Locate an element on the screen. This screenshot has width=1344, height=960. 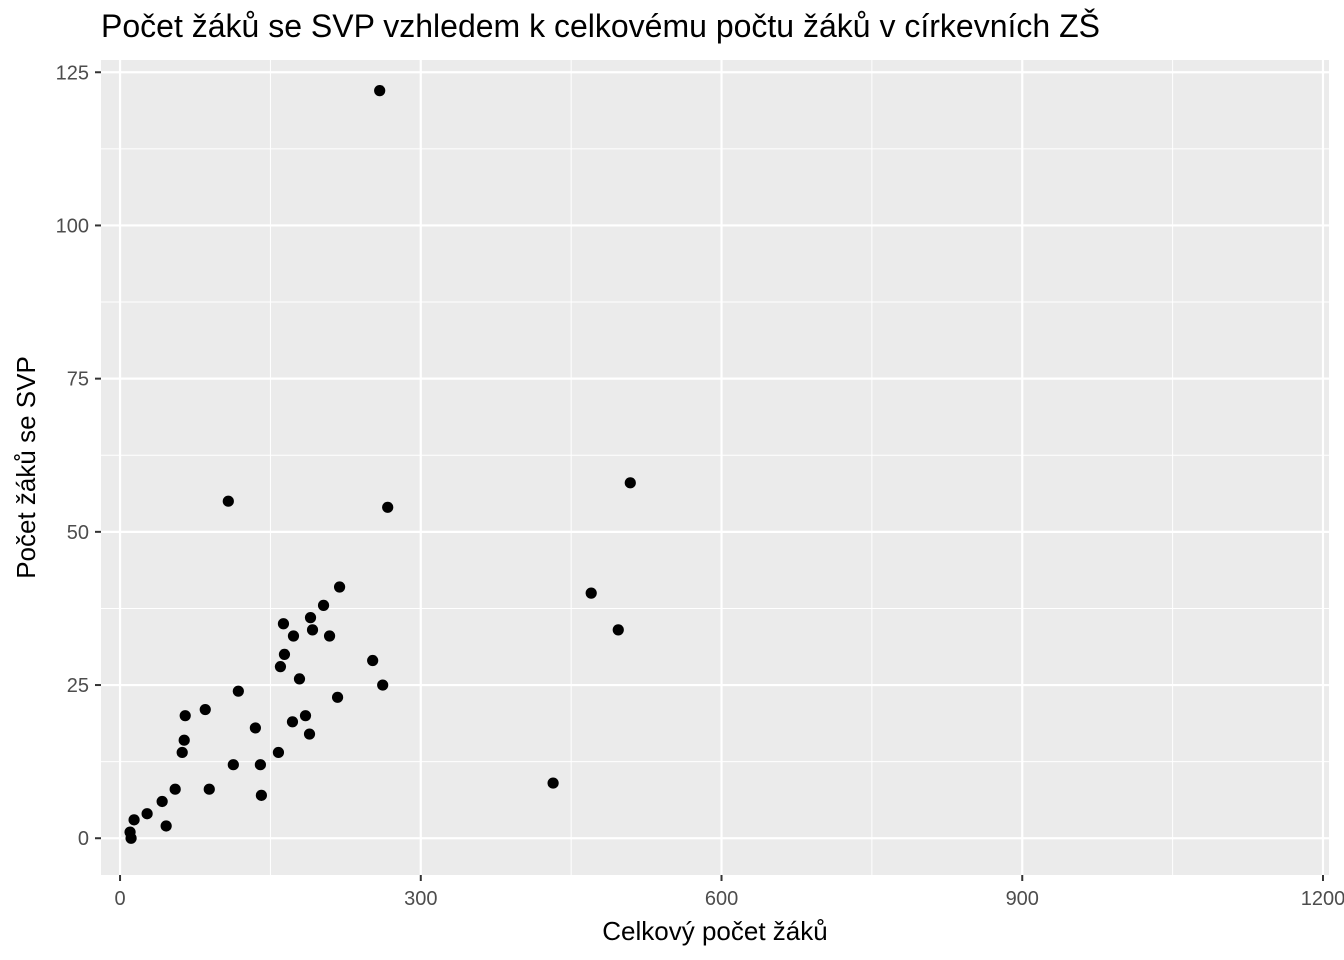
x-tick-label: 900 is located at coordinates (1022, 899).